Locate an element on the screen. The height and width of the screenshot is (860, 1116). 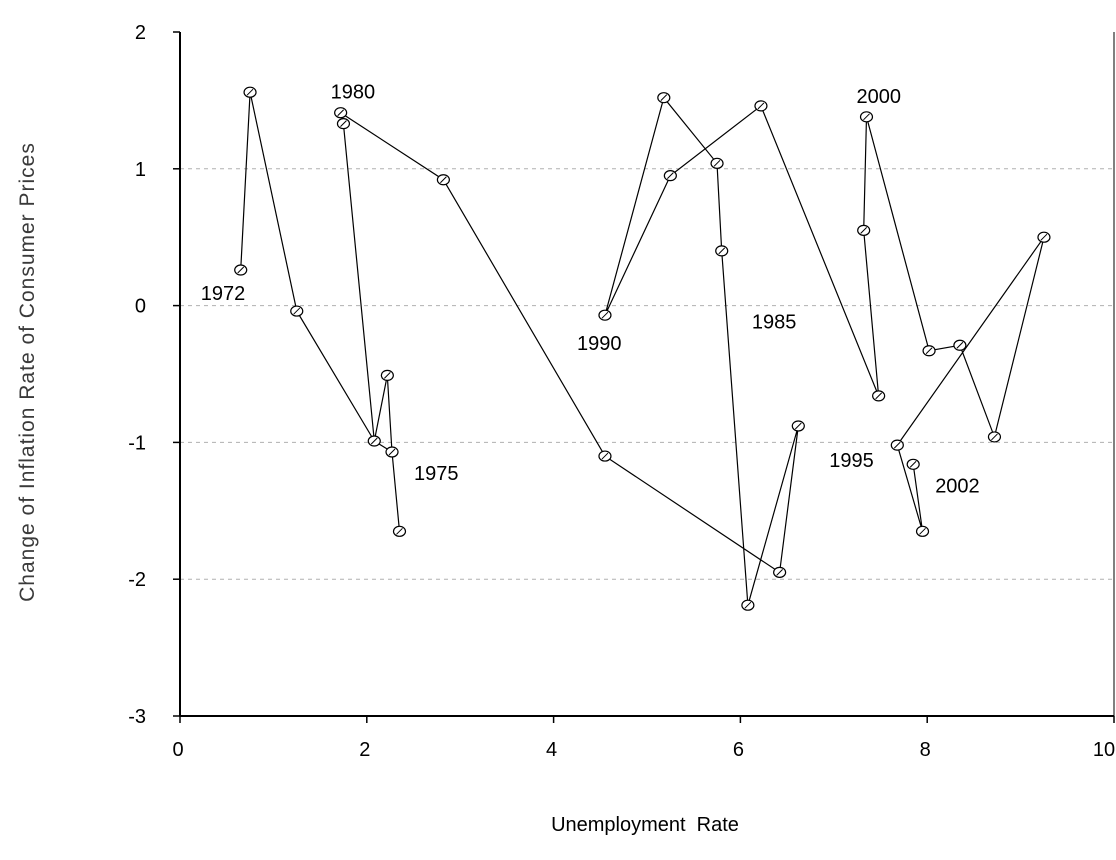
x-tick-label: 0 is located at coordinates (177, 750).